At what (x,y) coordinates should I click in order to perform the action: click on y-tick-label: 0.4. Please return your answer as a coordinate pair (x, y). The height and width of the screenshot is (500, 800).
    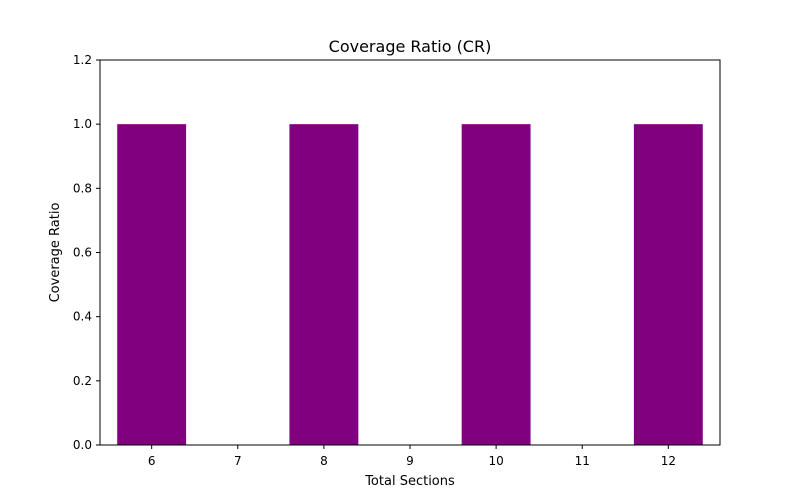
    Looking at the image, I should click on (82, 317).